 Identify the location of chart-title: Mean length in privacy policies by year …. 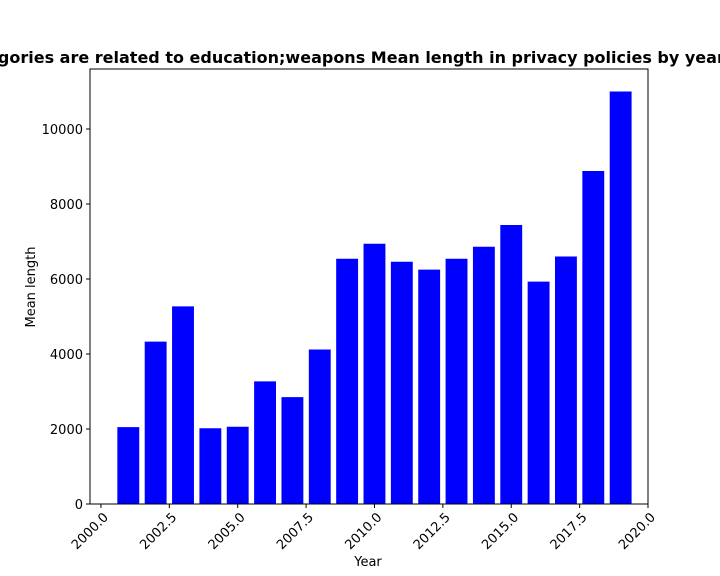
(360, 57).